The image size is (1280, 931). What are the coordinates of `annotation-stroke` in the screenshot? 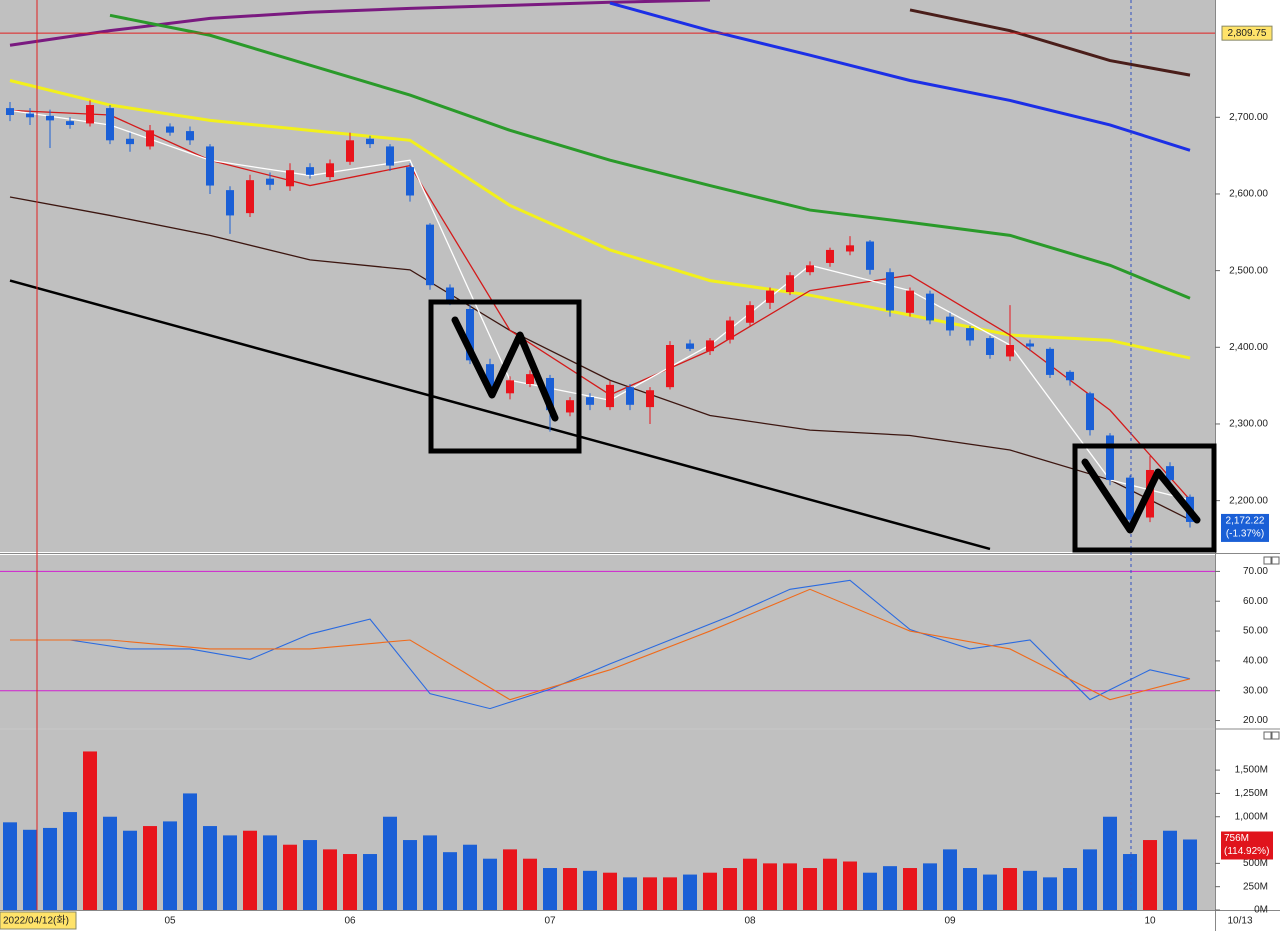 It's located at (1141, 496).